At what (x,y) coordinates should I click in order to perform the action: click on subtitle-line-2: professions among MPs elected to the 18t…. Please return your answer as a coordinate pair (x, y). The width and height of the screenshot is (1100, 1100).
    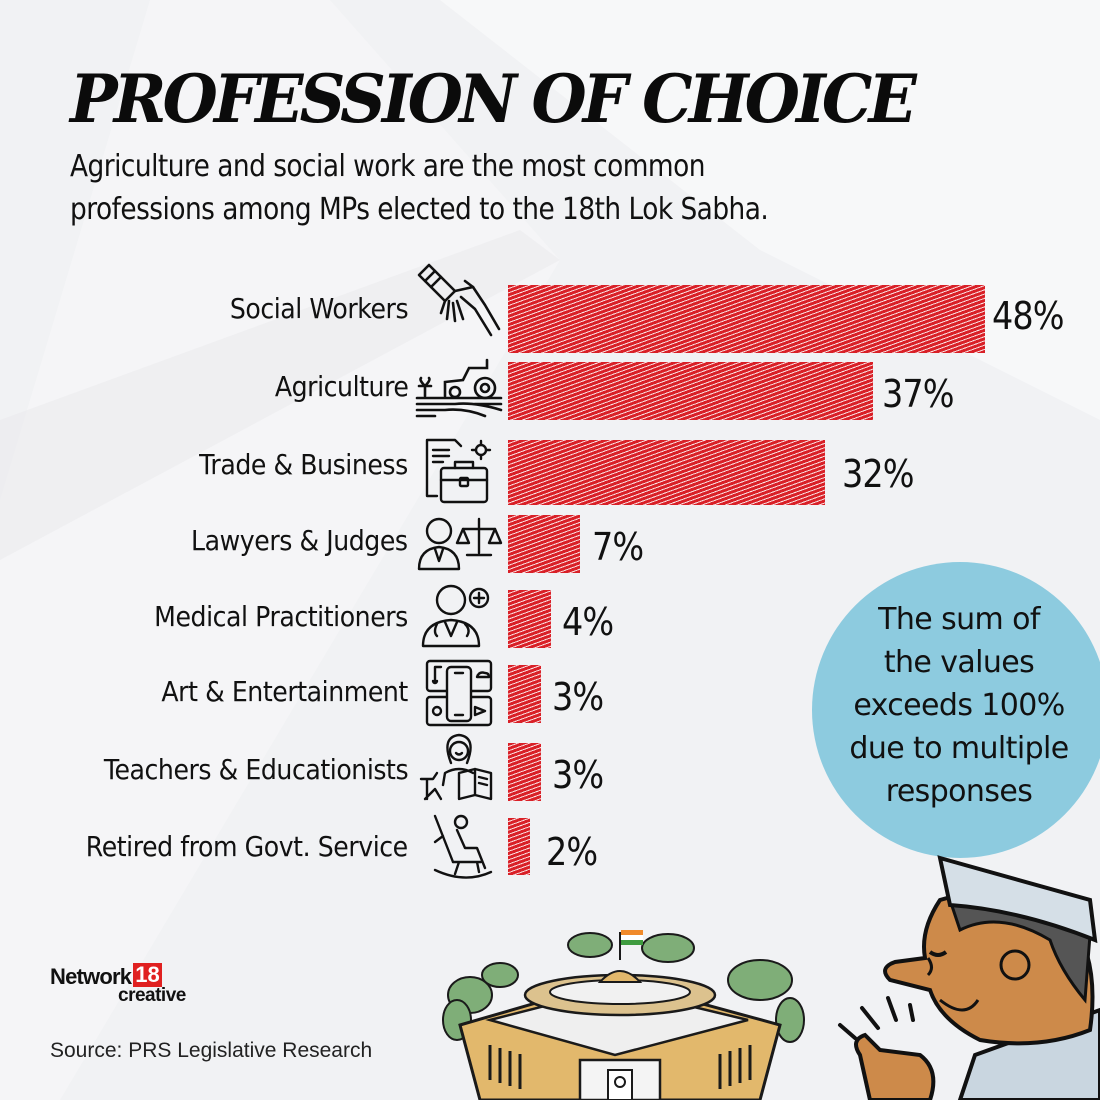
    Looking at the image, I should click on (419, 209).